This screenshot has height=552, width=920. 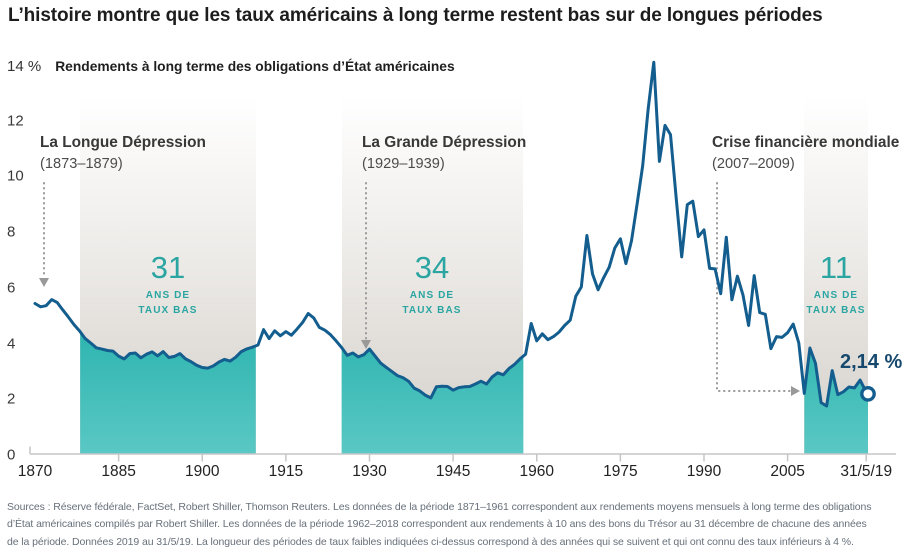 I want to click on annotation-long-depression-period: (1873–1879), so click(x=81, y=164).